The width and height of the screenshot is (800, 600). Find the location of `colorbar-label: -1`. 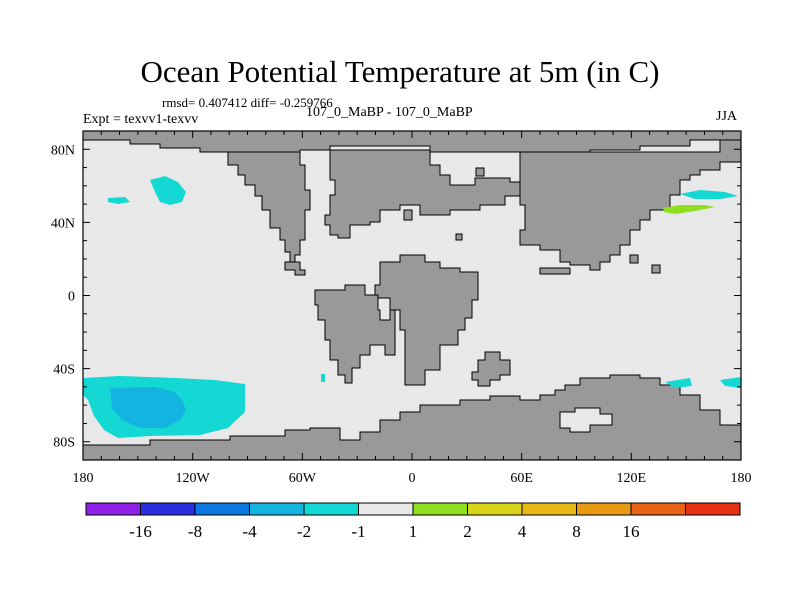

colorbar-label: -1 is located at coordinates (358, 531).